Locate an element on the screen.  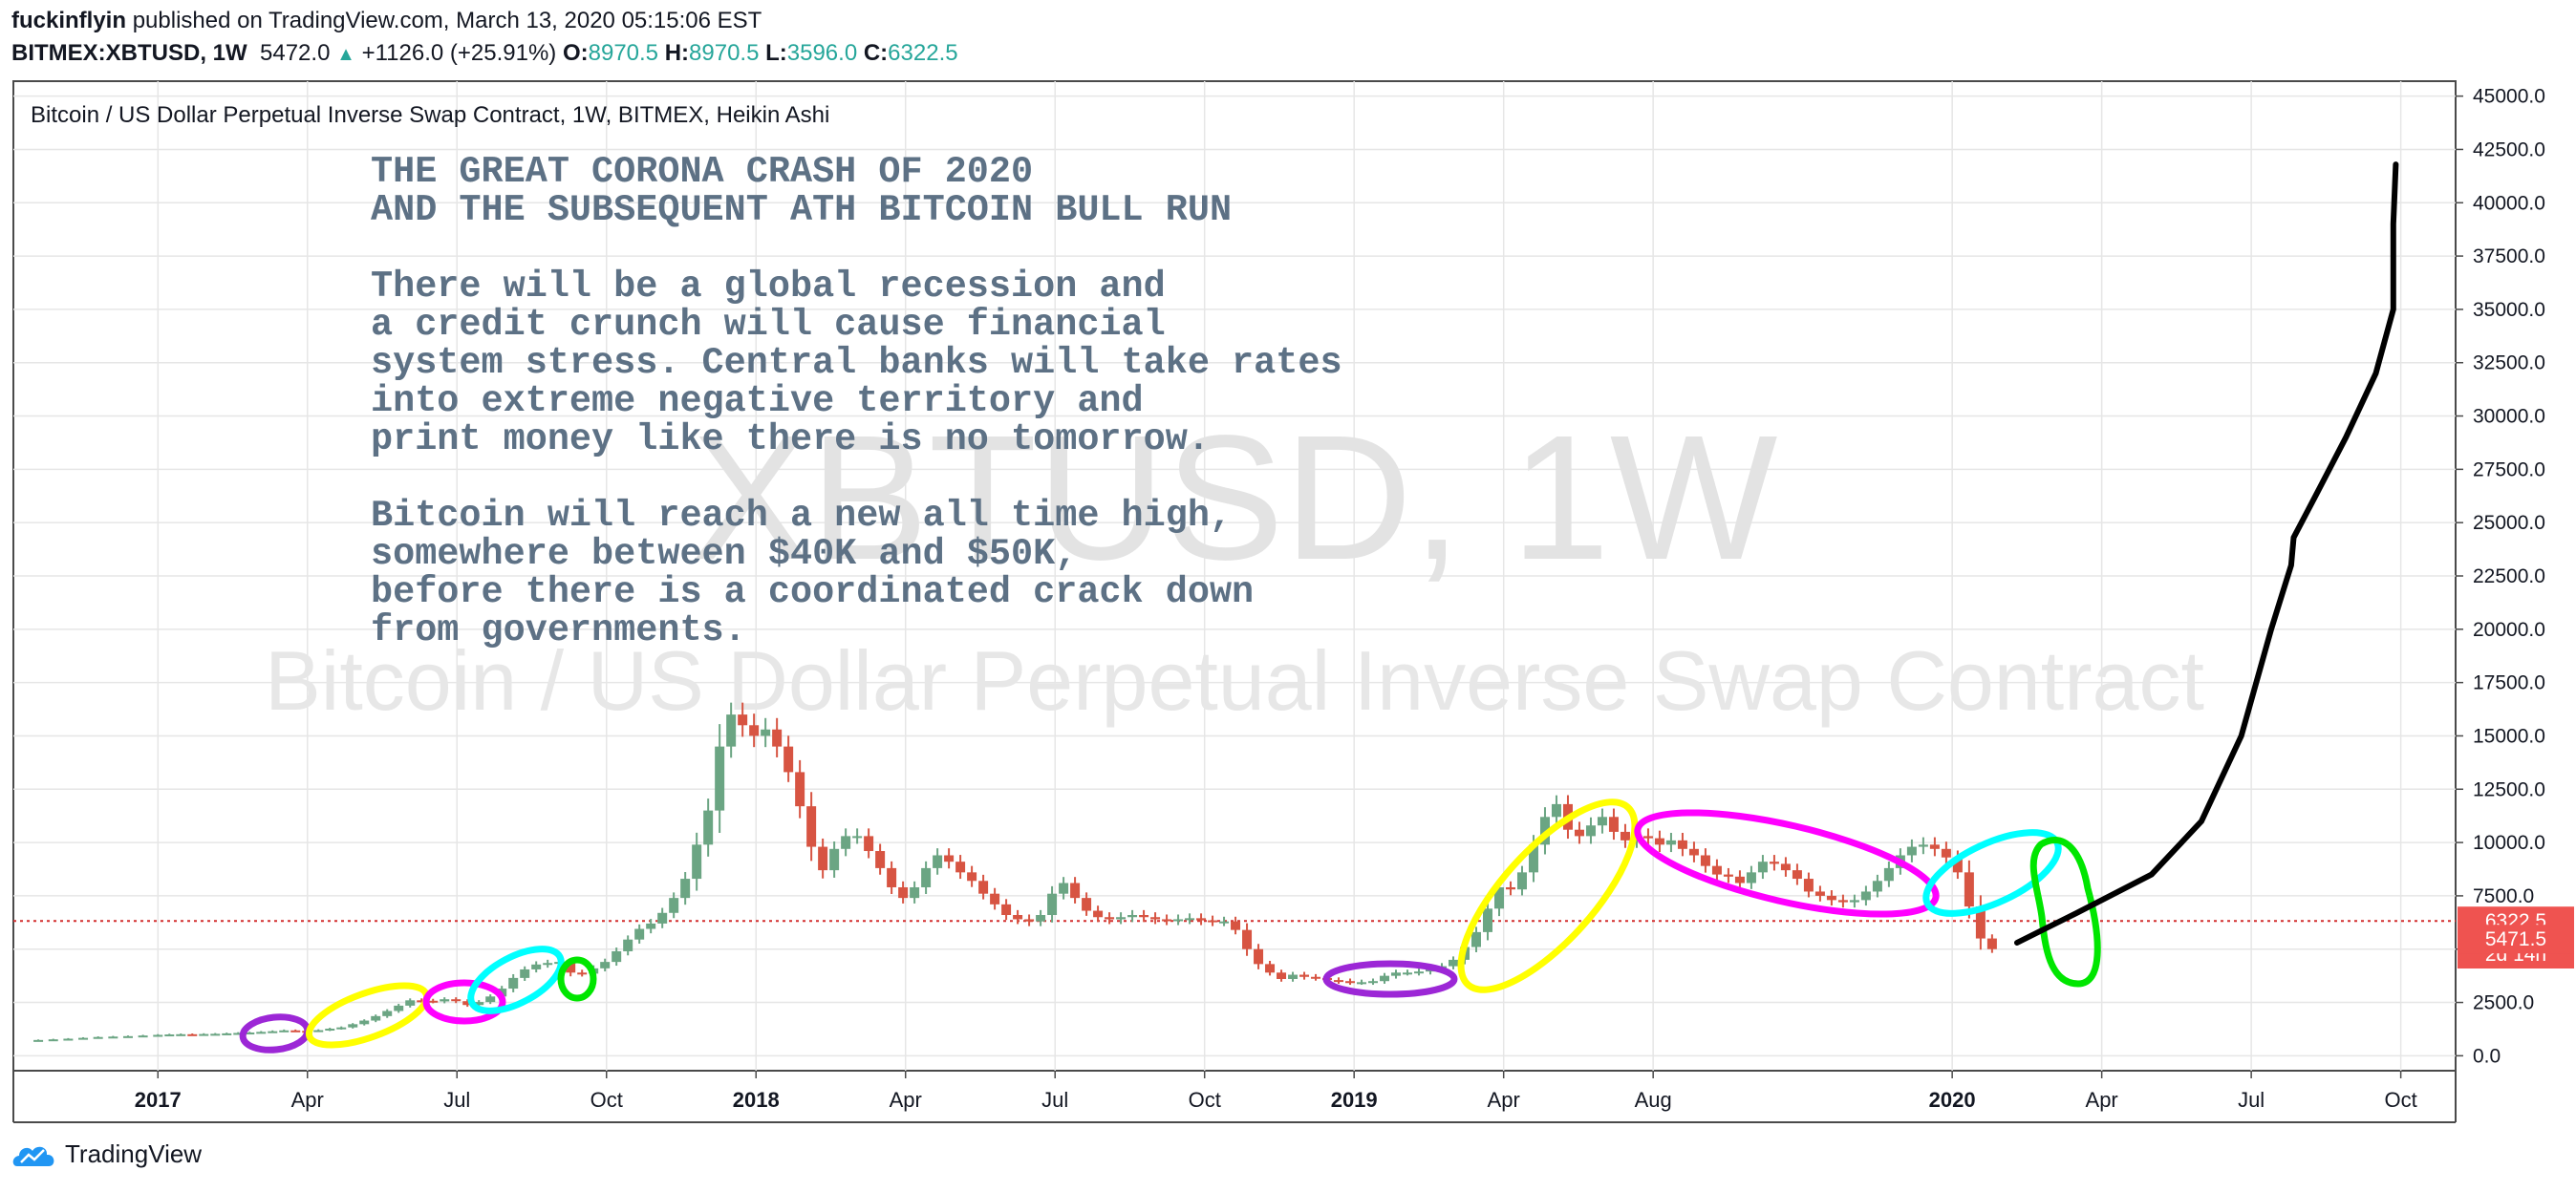
note-paragraph-line: Bitcoin will reach a new all time high, is located at coordinates (802, 516).